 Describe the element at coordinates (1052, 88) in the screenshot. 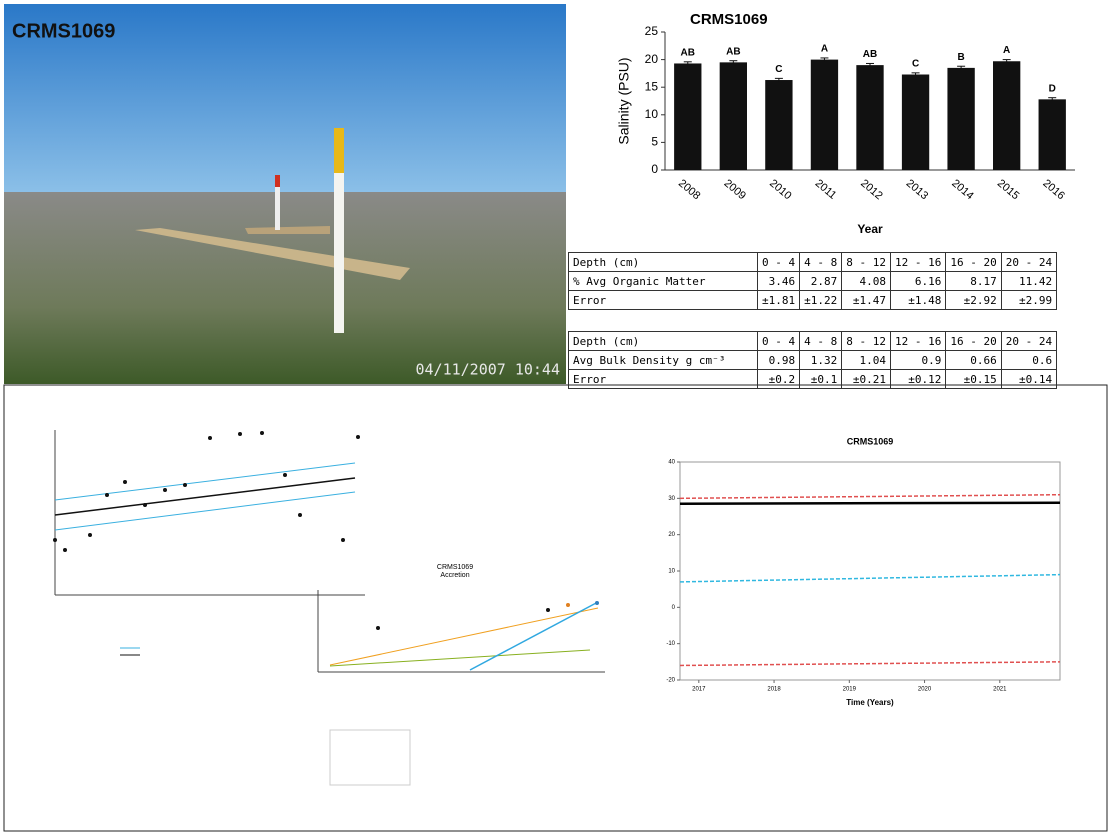

I see `bar-annotation: D` at that location.